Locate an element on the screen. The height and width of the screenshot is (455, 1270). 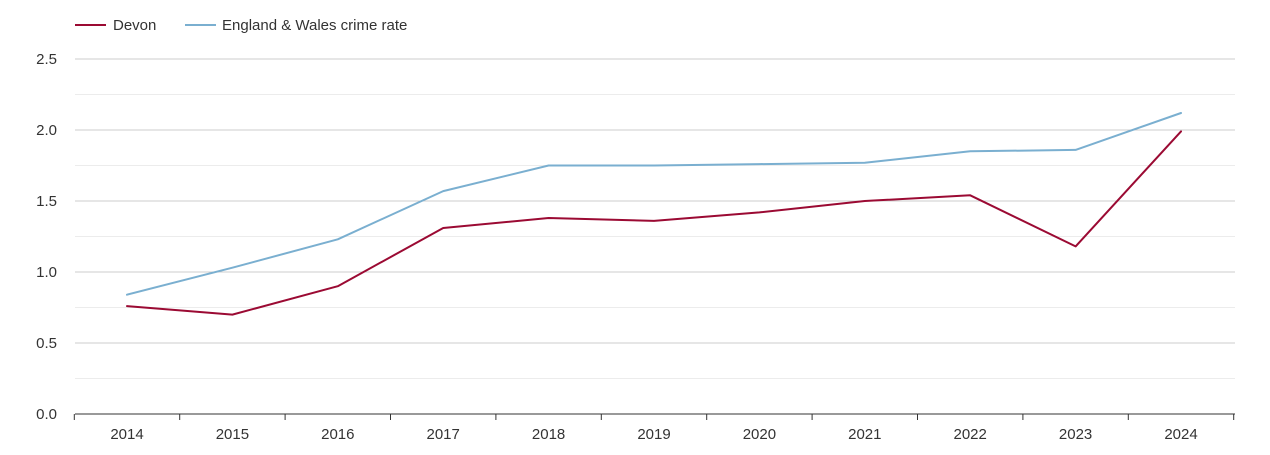
y-tick-label: 2.5 is located at coordinates (46, 59).